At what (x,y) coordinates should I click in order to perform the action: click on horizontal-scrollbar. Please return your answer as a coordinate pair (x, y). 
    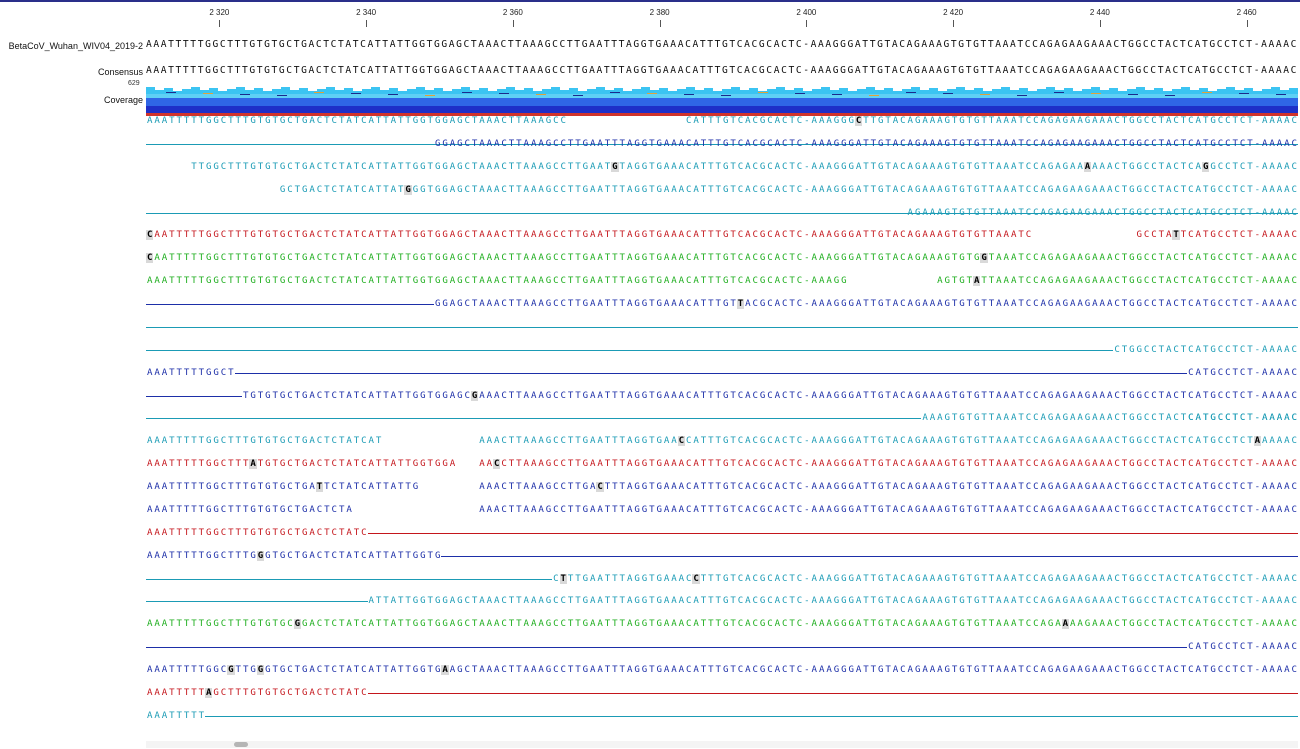
    Looking at the image, I should click on (722, 744).